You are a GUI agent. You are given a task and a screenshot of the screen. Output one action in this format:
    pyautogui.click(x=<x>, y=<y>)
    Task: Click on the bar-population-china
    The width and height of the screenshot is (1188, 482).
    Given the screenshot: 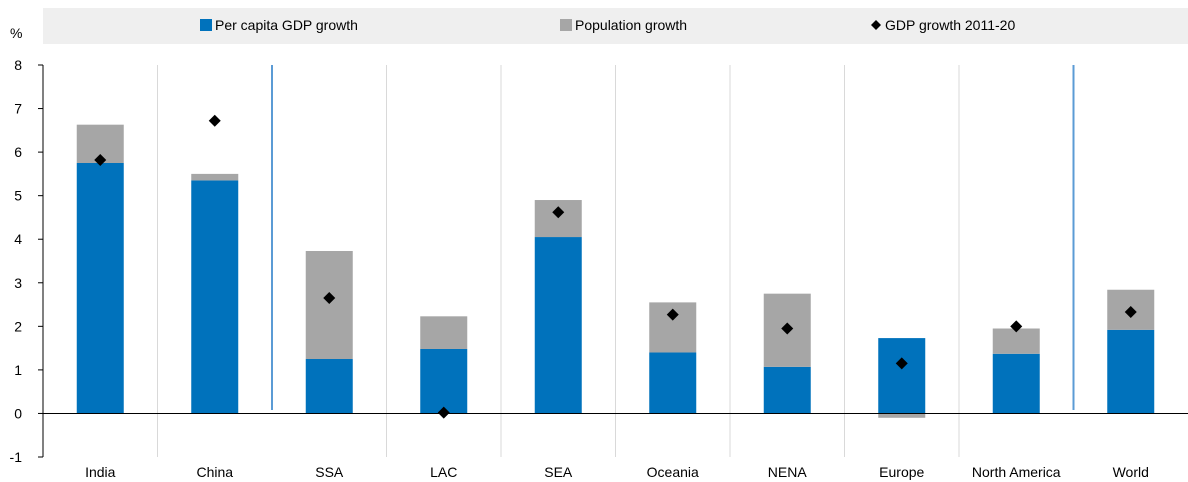 What is the action you would take?
    pyautogui.click(x=215, y=177)
    